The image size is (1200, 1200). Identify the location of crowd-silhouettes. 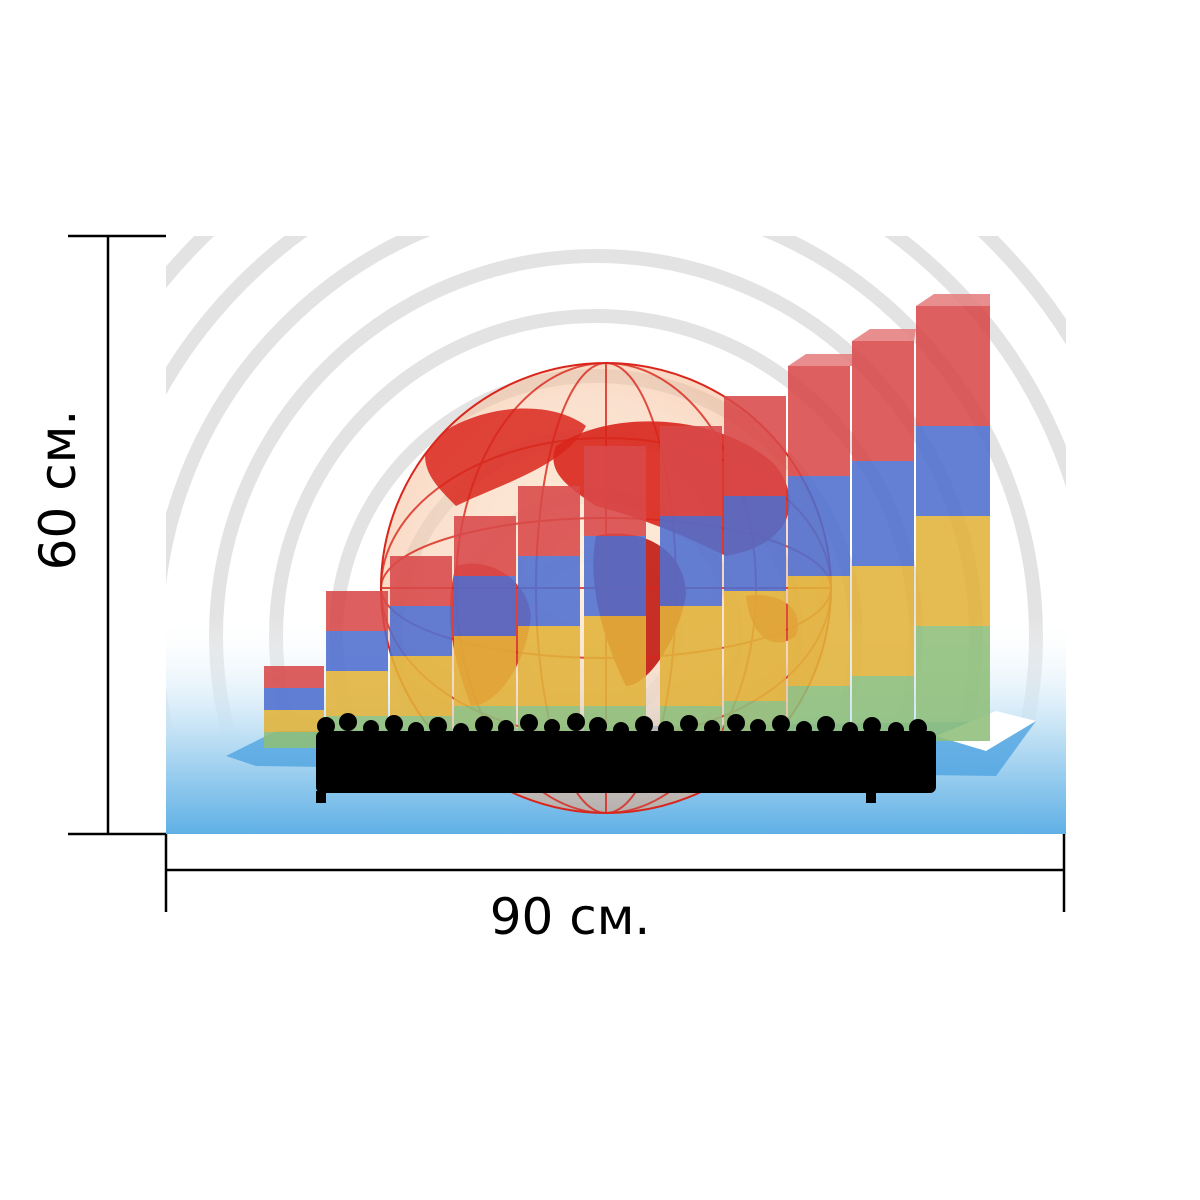
(626, 758).